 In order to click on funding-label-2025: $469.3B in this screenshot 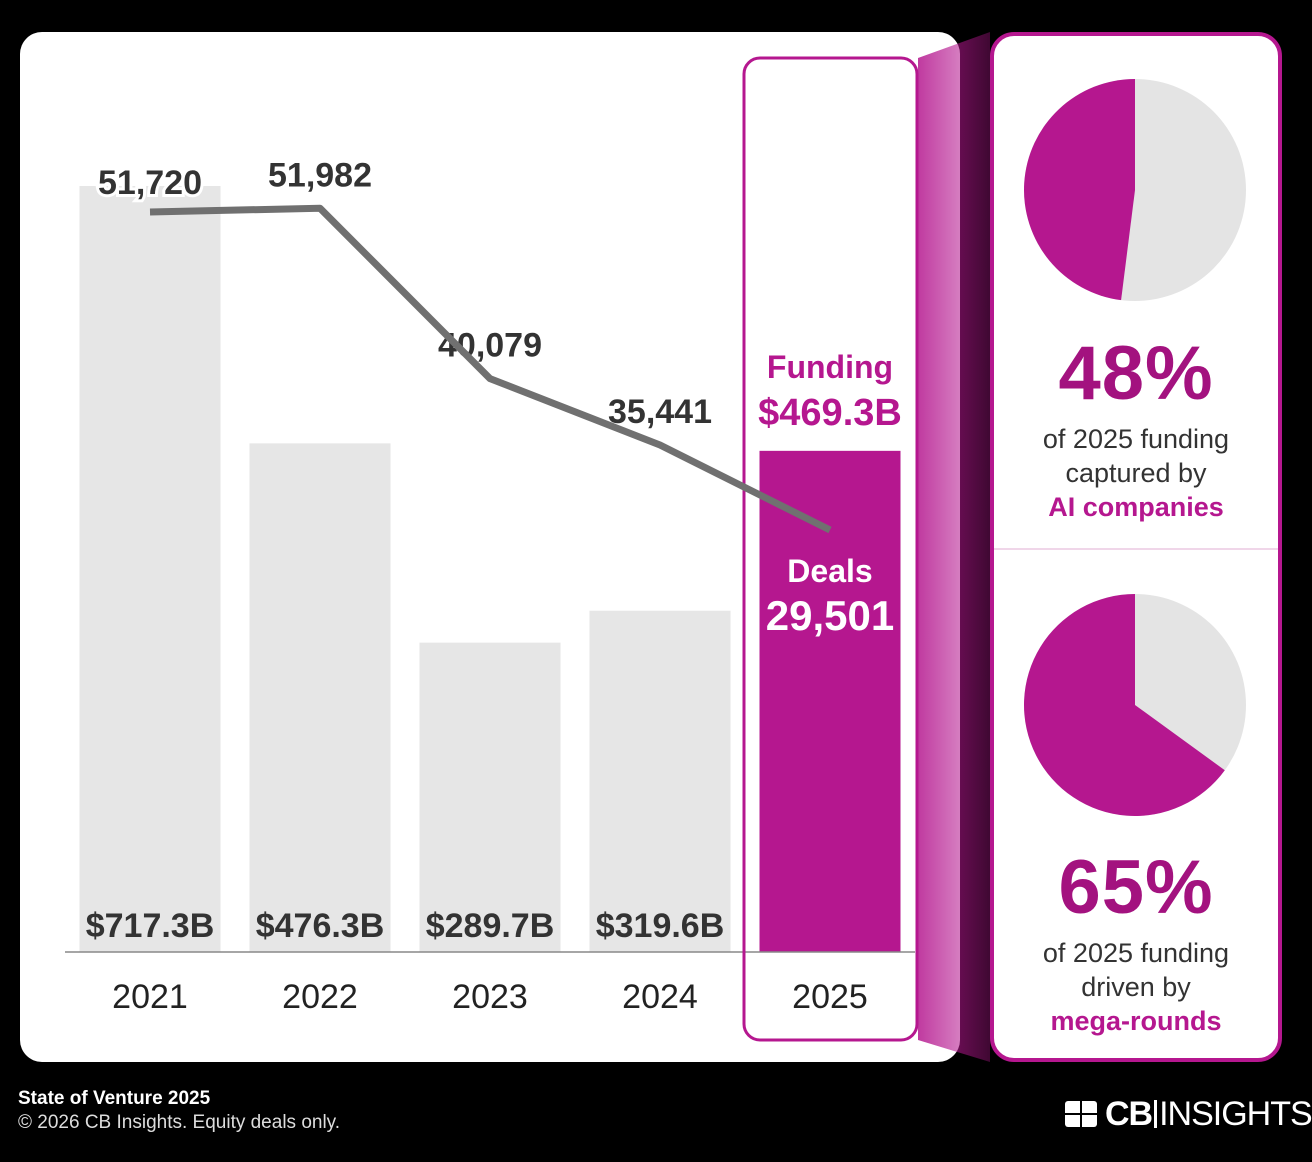, I will do `click(830, 413)`.